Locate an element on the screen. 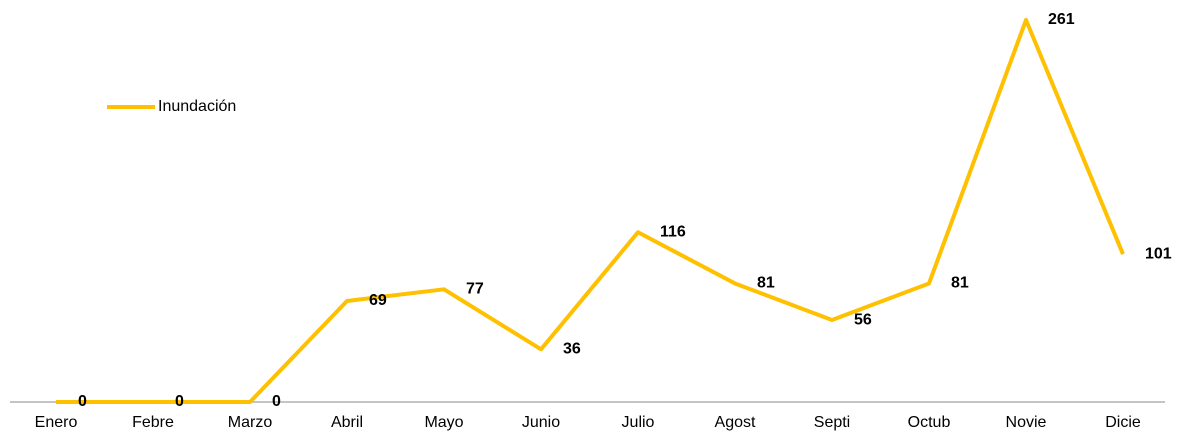 The image size is (1177, 434). data-label: 261 is located at coordinates (1061, 19).